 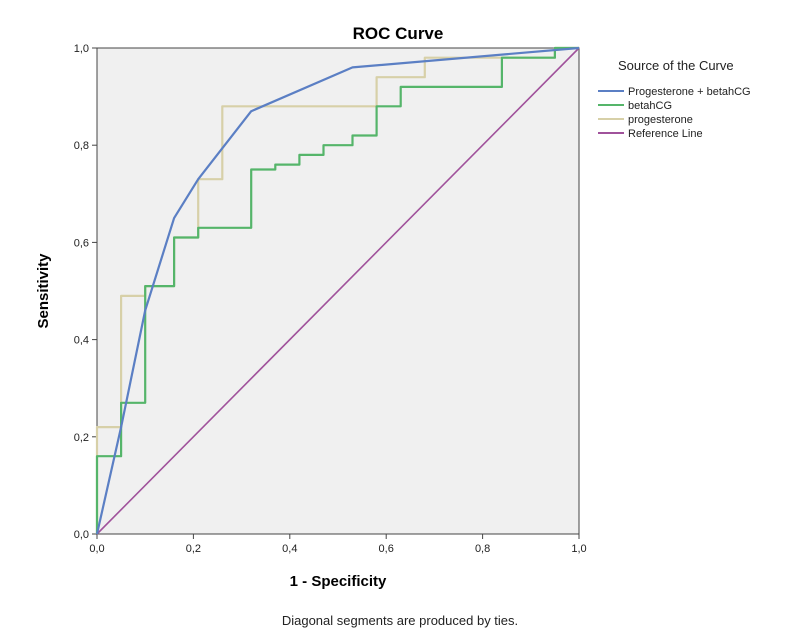 What do you see at coordinates (85, 292) in the screenshot?
I see `y-axis-ticks: 0,0 0,2 0,4 0,6 0,8 1,0` at bounding box center [85, 292].